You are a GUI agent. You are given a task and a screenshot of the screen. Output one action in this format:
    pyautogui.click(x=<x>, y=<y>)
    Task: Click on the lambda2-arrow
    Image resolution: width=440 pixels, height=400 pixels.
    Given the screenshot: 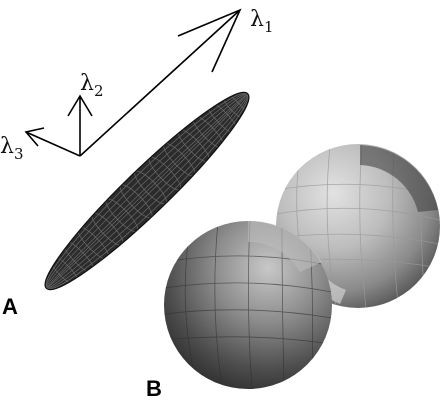 What is the action you would take?
    pyautogui.click(x=80, y=126)
    